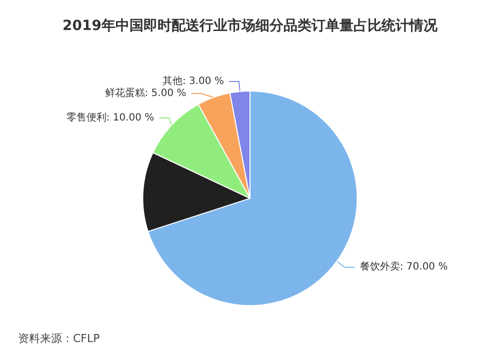 This screenshot has width=500, height=362. I want to click on slice-label: 餐饮外卖: 70.00 %, so click(404, 266).